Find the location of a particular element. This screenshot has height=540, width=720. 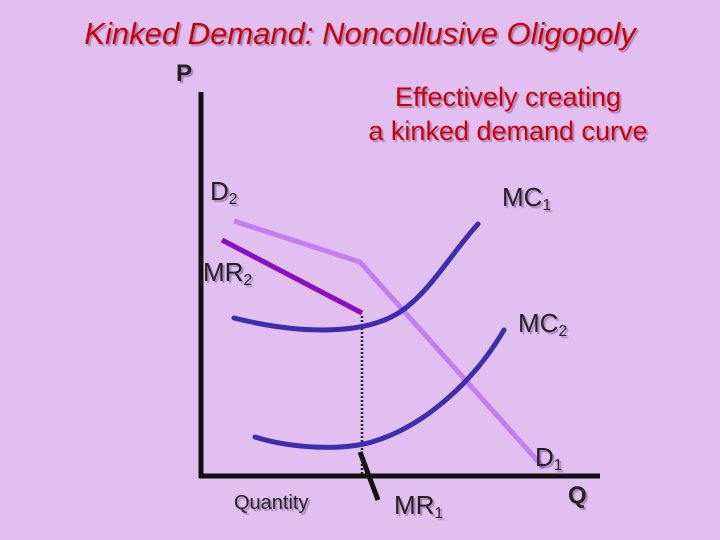

mr2-line is located at coordinates (292, 276).